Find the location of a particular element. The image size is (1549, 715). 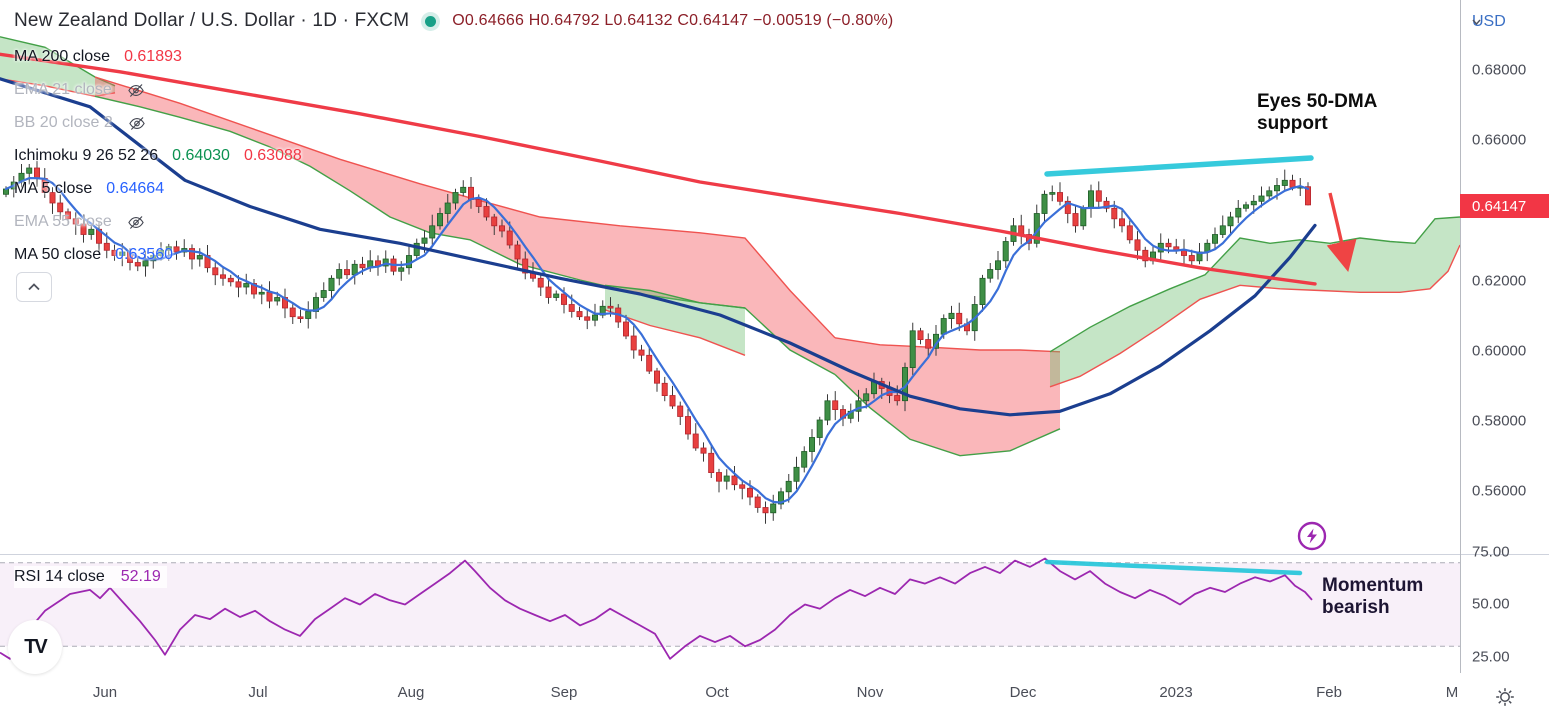

rsi-legend: RSI 14 close 52.19 is located at coordinates (90, 577).